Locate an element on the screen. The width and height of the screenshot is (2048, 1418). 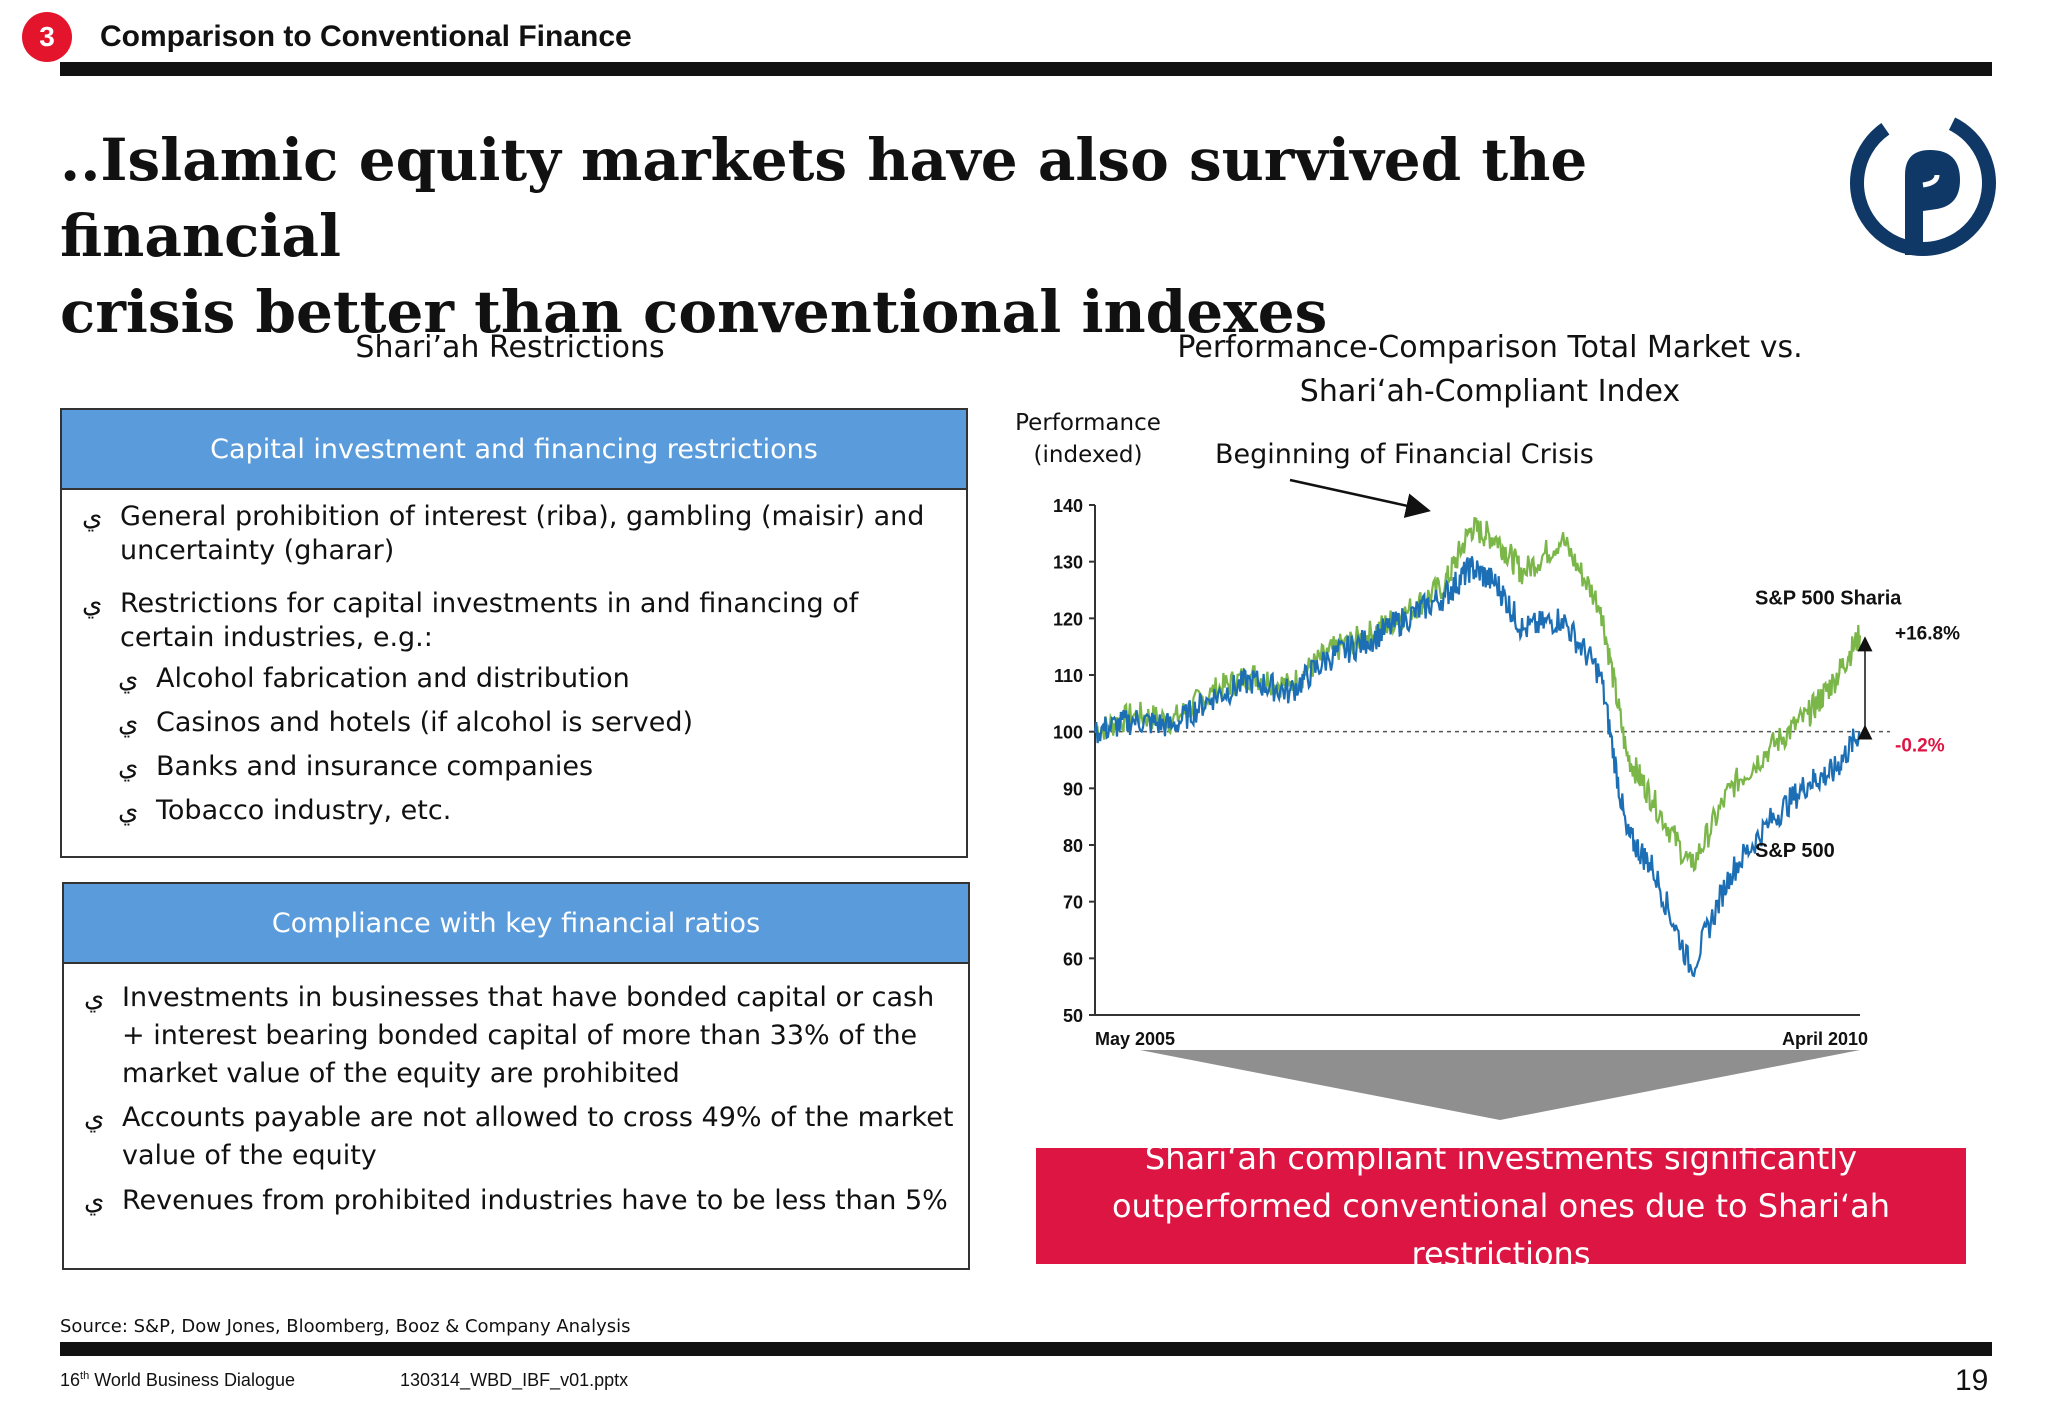
bullet-text: Tobacco industry, etc. is located at coordinates (304, 810).